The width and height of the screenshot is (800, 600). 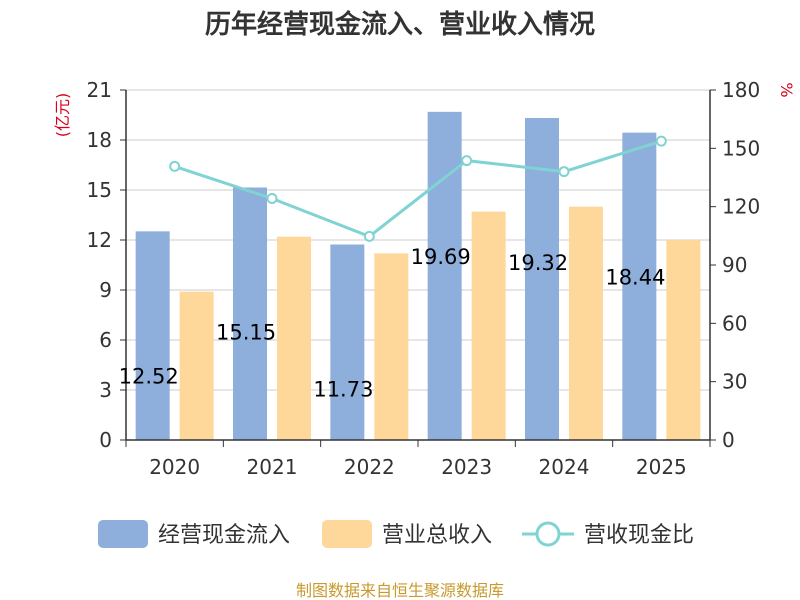 What do you see at coordinates (400, 24) in the screenshot?
I see `chart-title: 历年经营现金流入、营业收入情况` at bounding box center [400, 24].